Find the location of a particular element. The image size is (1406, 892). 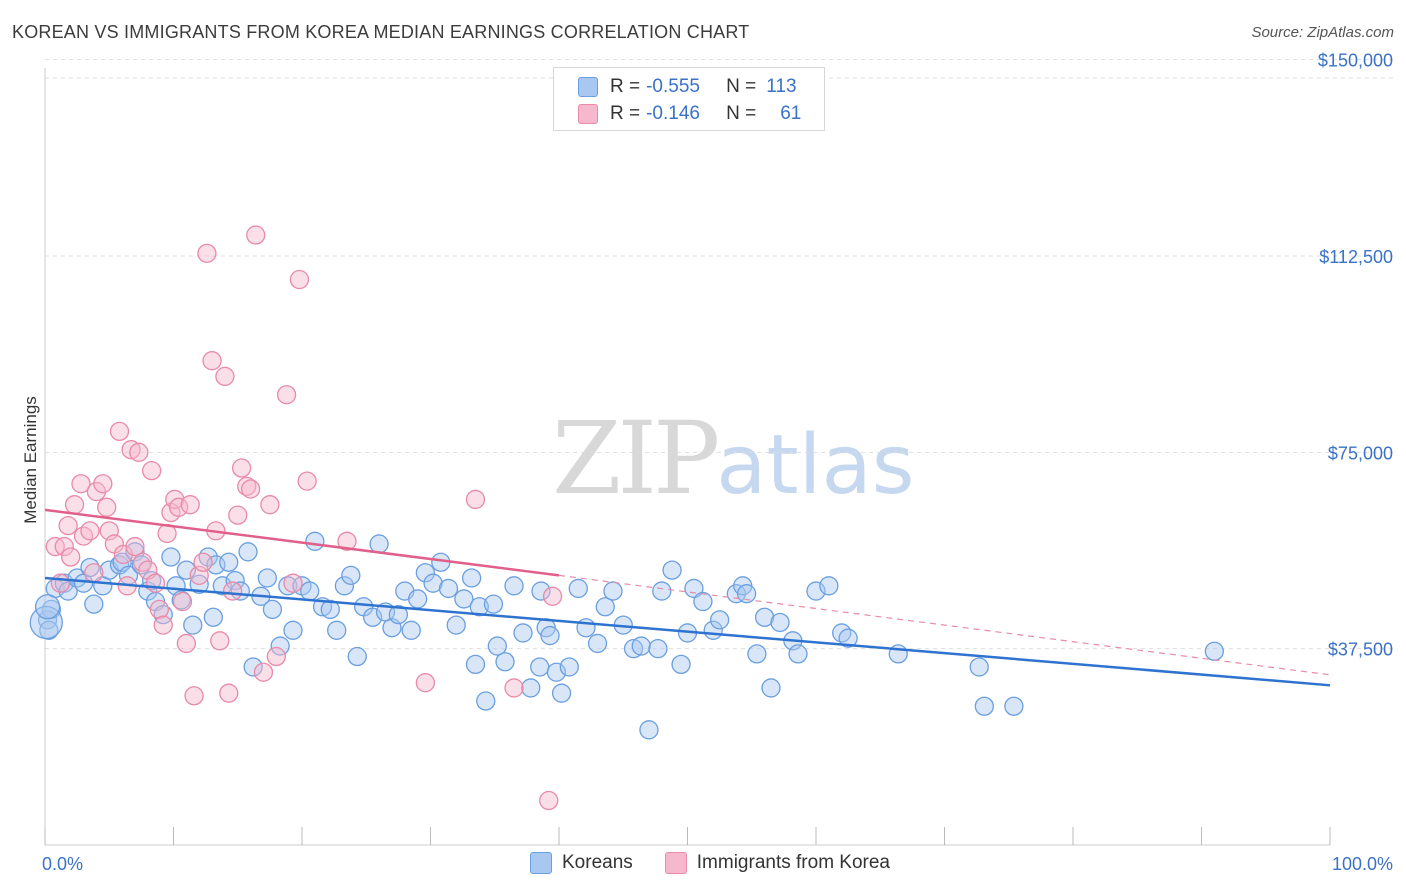

trend-line-extension-immigrants is located at coordinates (944, 625).